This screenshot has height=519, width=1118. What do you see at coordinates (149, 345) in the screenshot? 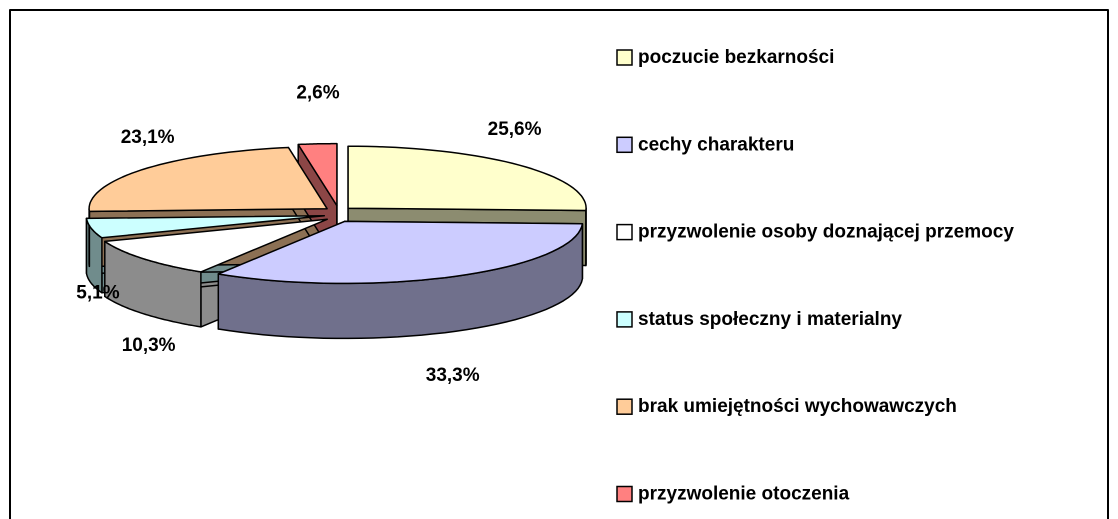
I see `data-label: 10,3%` at bounding box center [149, 345].